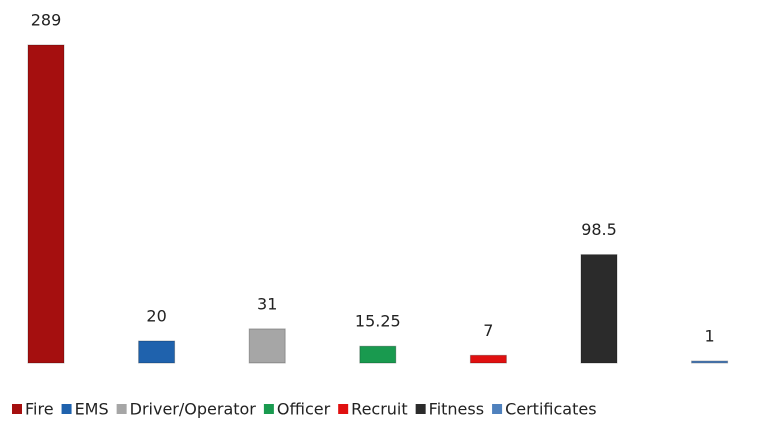  Describe the element at coordinates (378, 321) in the screenshot. I see `data-label: 15.25` at that location.